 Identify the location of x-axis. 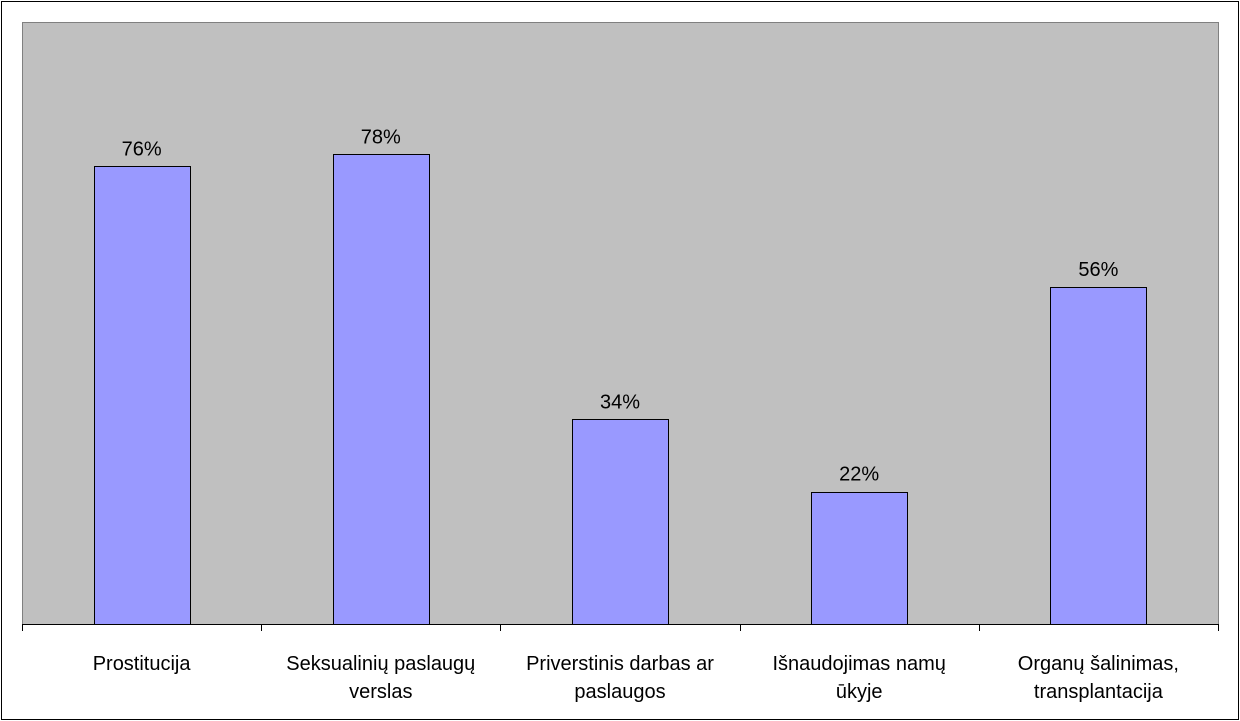
(620, 627).